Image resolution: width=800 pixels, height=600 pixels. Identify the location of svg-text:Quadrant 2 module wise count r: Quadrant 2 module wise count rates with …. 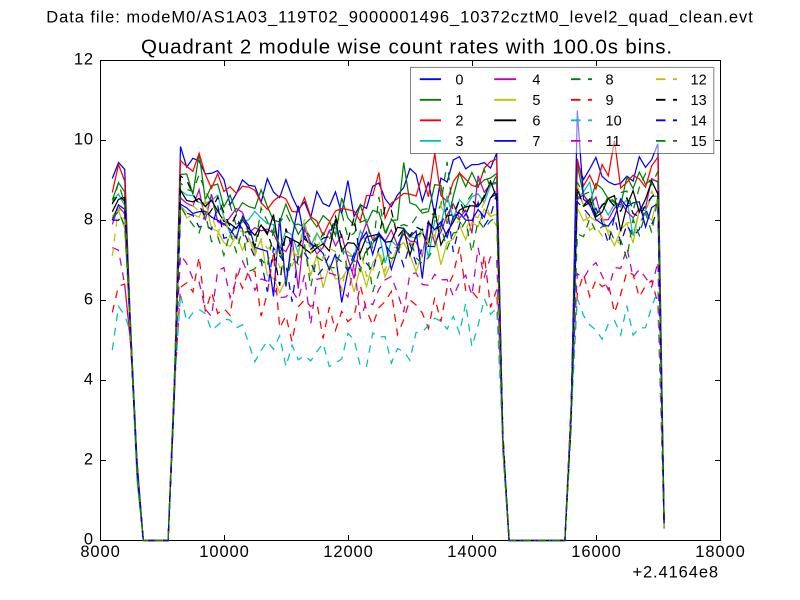
(407, 47).